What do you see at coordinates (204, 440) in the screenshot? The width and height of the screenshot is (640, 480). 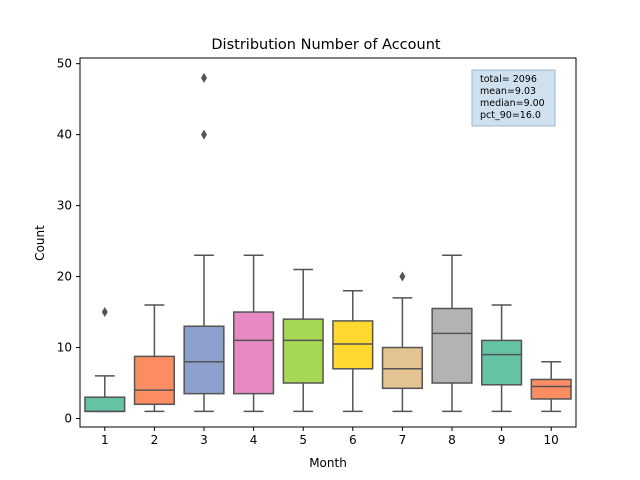 I see `x-tick-label: 3` at bounding box center [204, 440].